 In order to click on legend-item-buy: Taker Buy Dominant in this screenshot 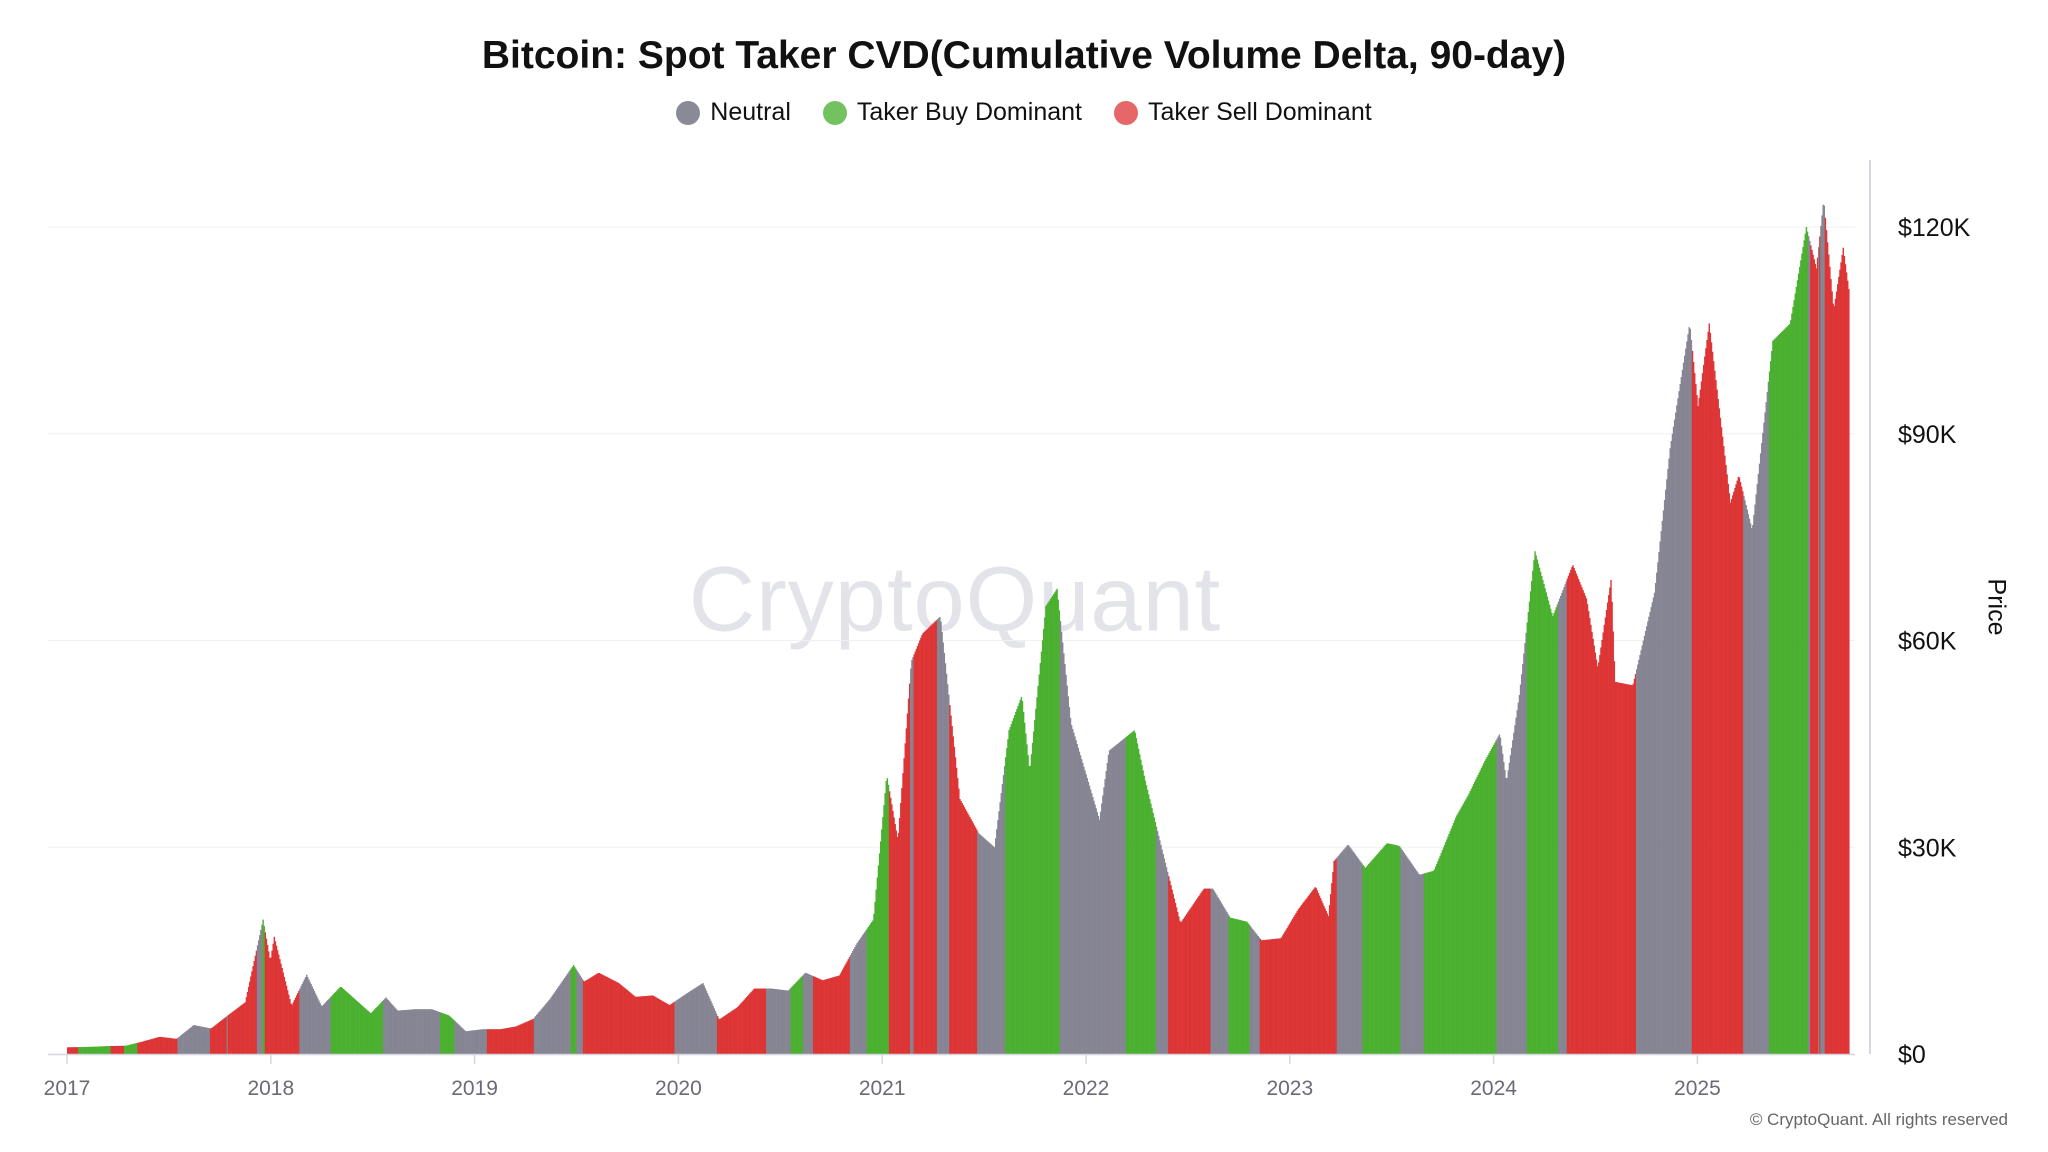, I will do `click(952, 112)`.